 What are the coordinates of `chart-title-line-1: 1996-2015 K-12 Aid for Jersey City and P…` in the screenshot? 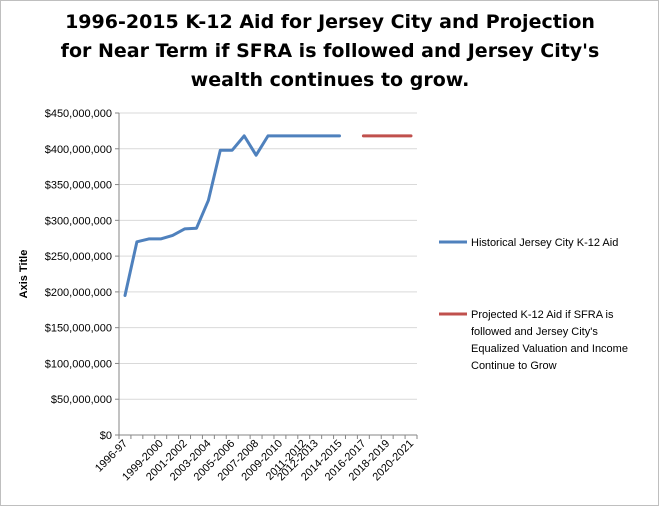 It's located at (330, 22).